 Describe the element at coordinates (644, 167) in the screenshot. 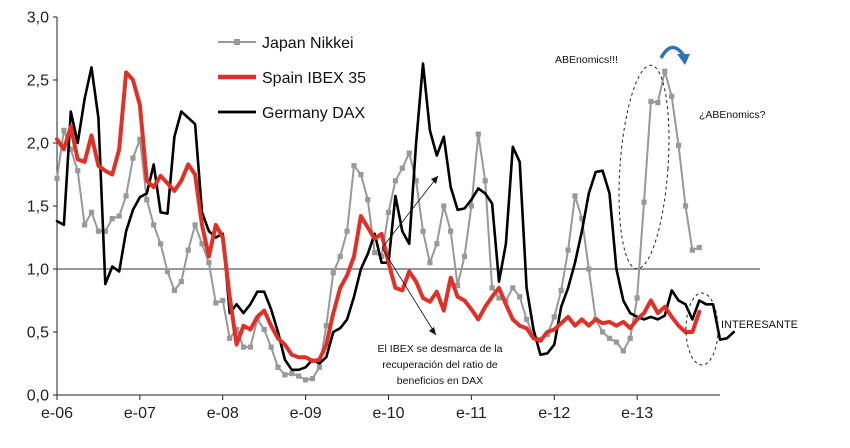

I see `abenomics-ellipse` at that location.